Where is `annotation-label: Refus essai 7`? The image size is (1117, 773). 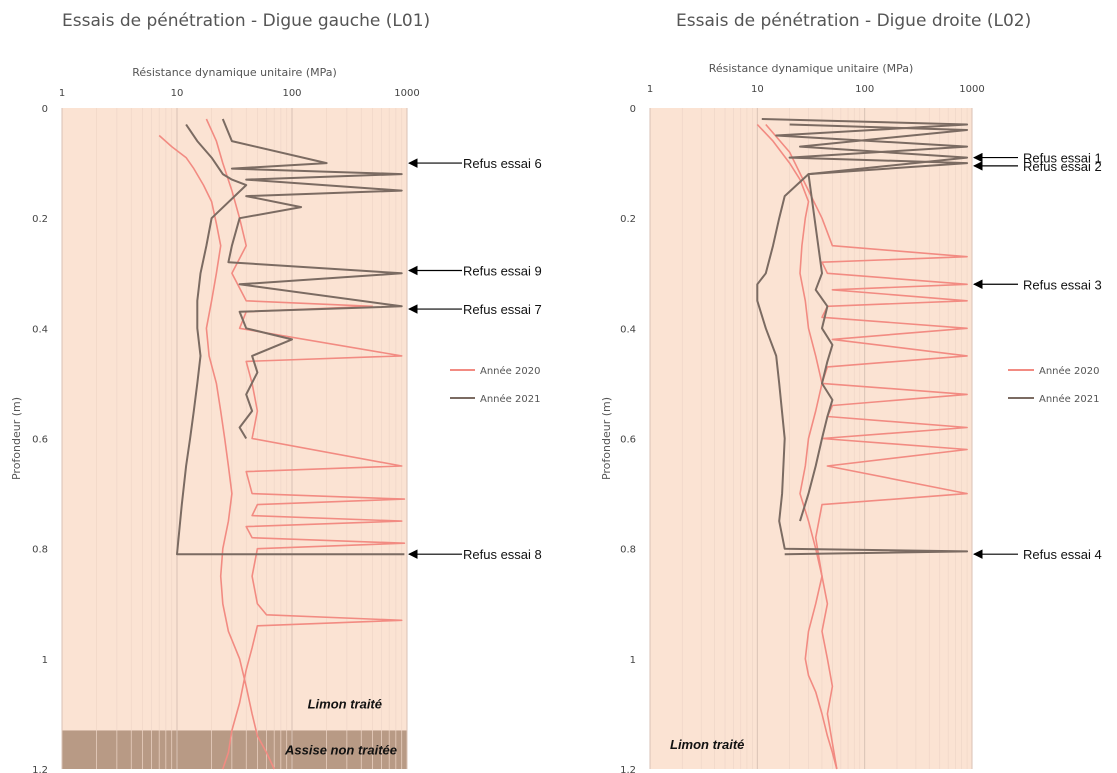 annotation-label: Refus essai 7 is located at coordinates (502, 309).